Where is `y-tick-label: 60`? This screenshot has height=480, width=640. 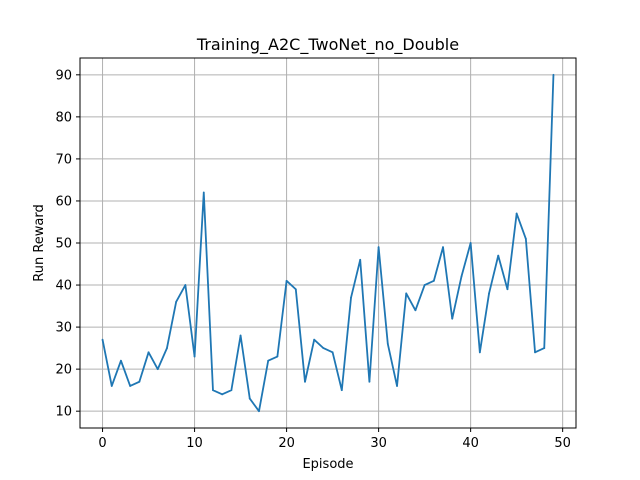
y-tick-label: 60 is located at coordinates (63, 201).